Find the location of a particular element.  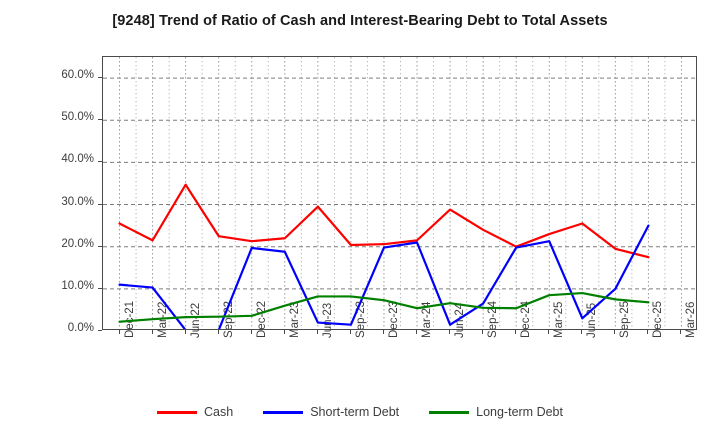

y-axis-tick-label: 50.0% is located at coordinates (77, 117).